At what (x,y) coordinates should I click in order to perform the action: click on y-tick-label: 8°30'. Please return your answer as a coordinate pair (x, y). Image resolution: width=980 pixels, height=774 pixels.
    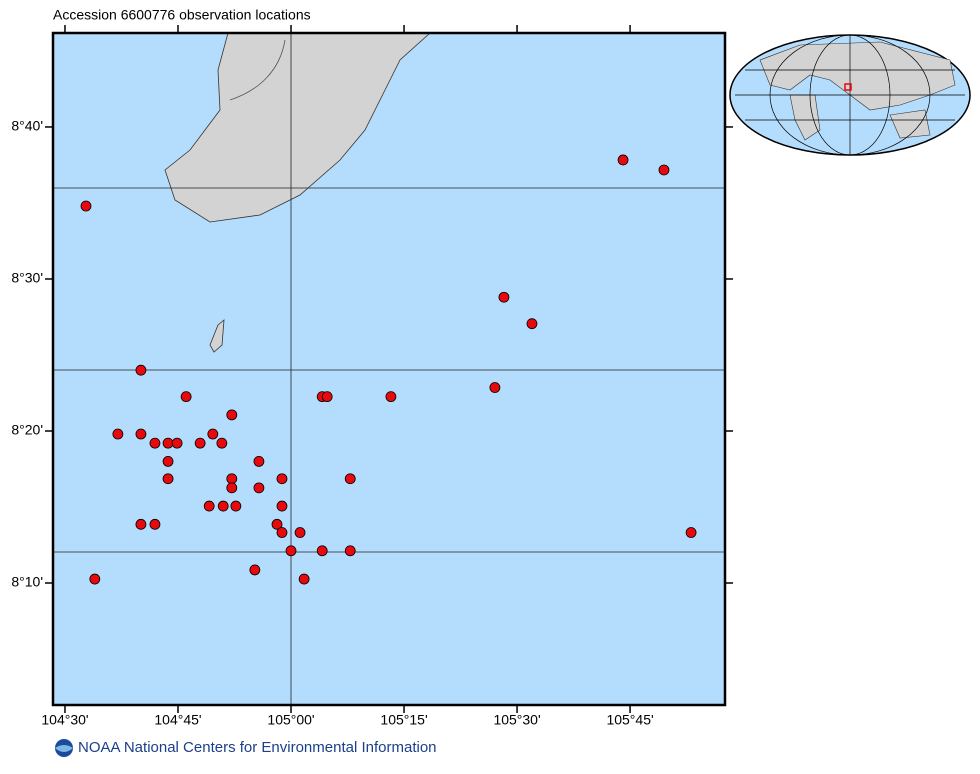
    Looking at the image, I should click on (27, 278).